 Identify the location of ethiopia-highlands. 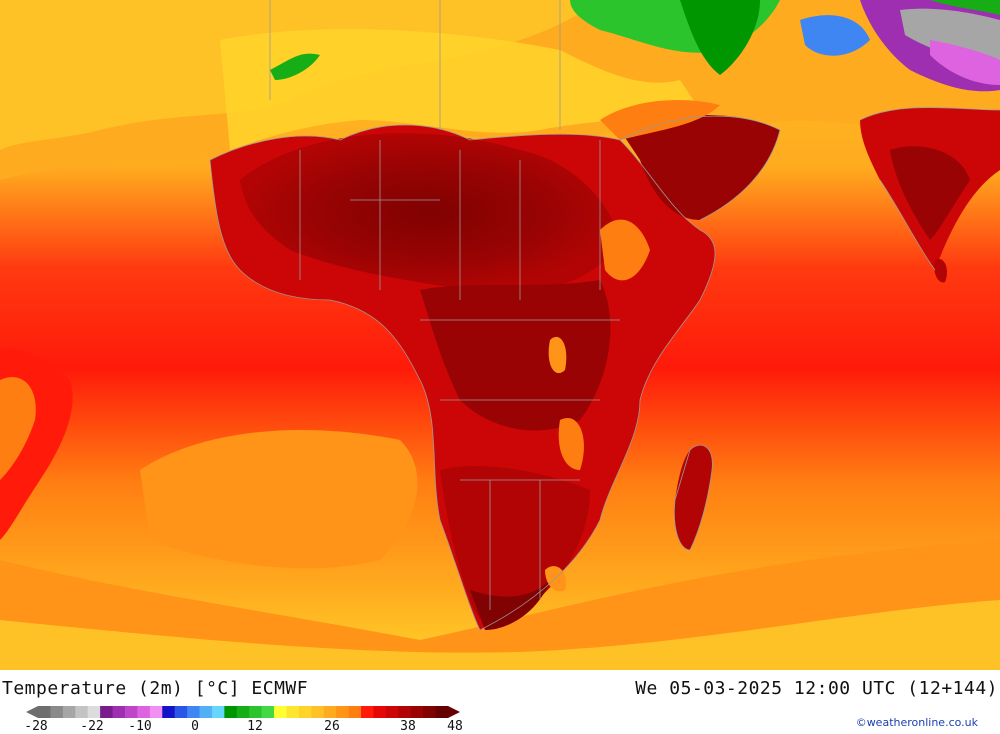
(625, 250).